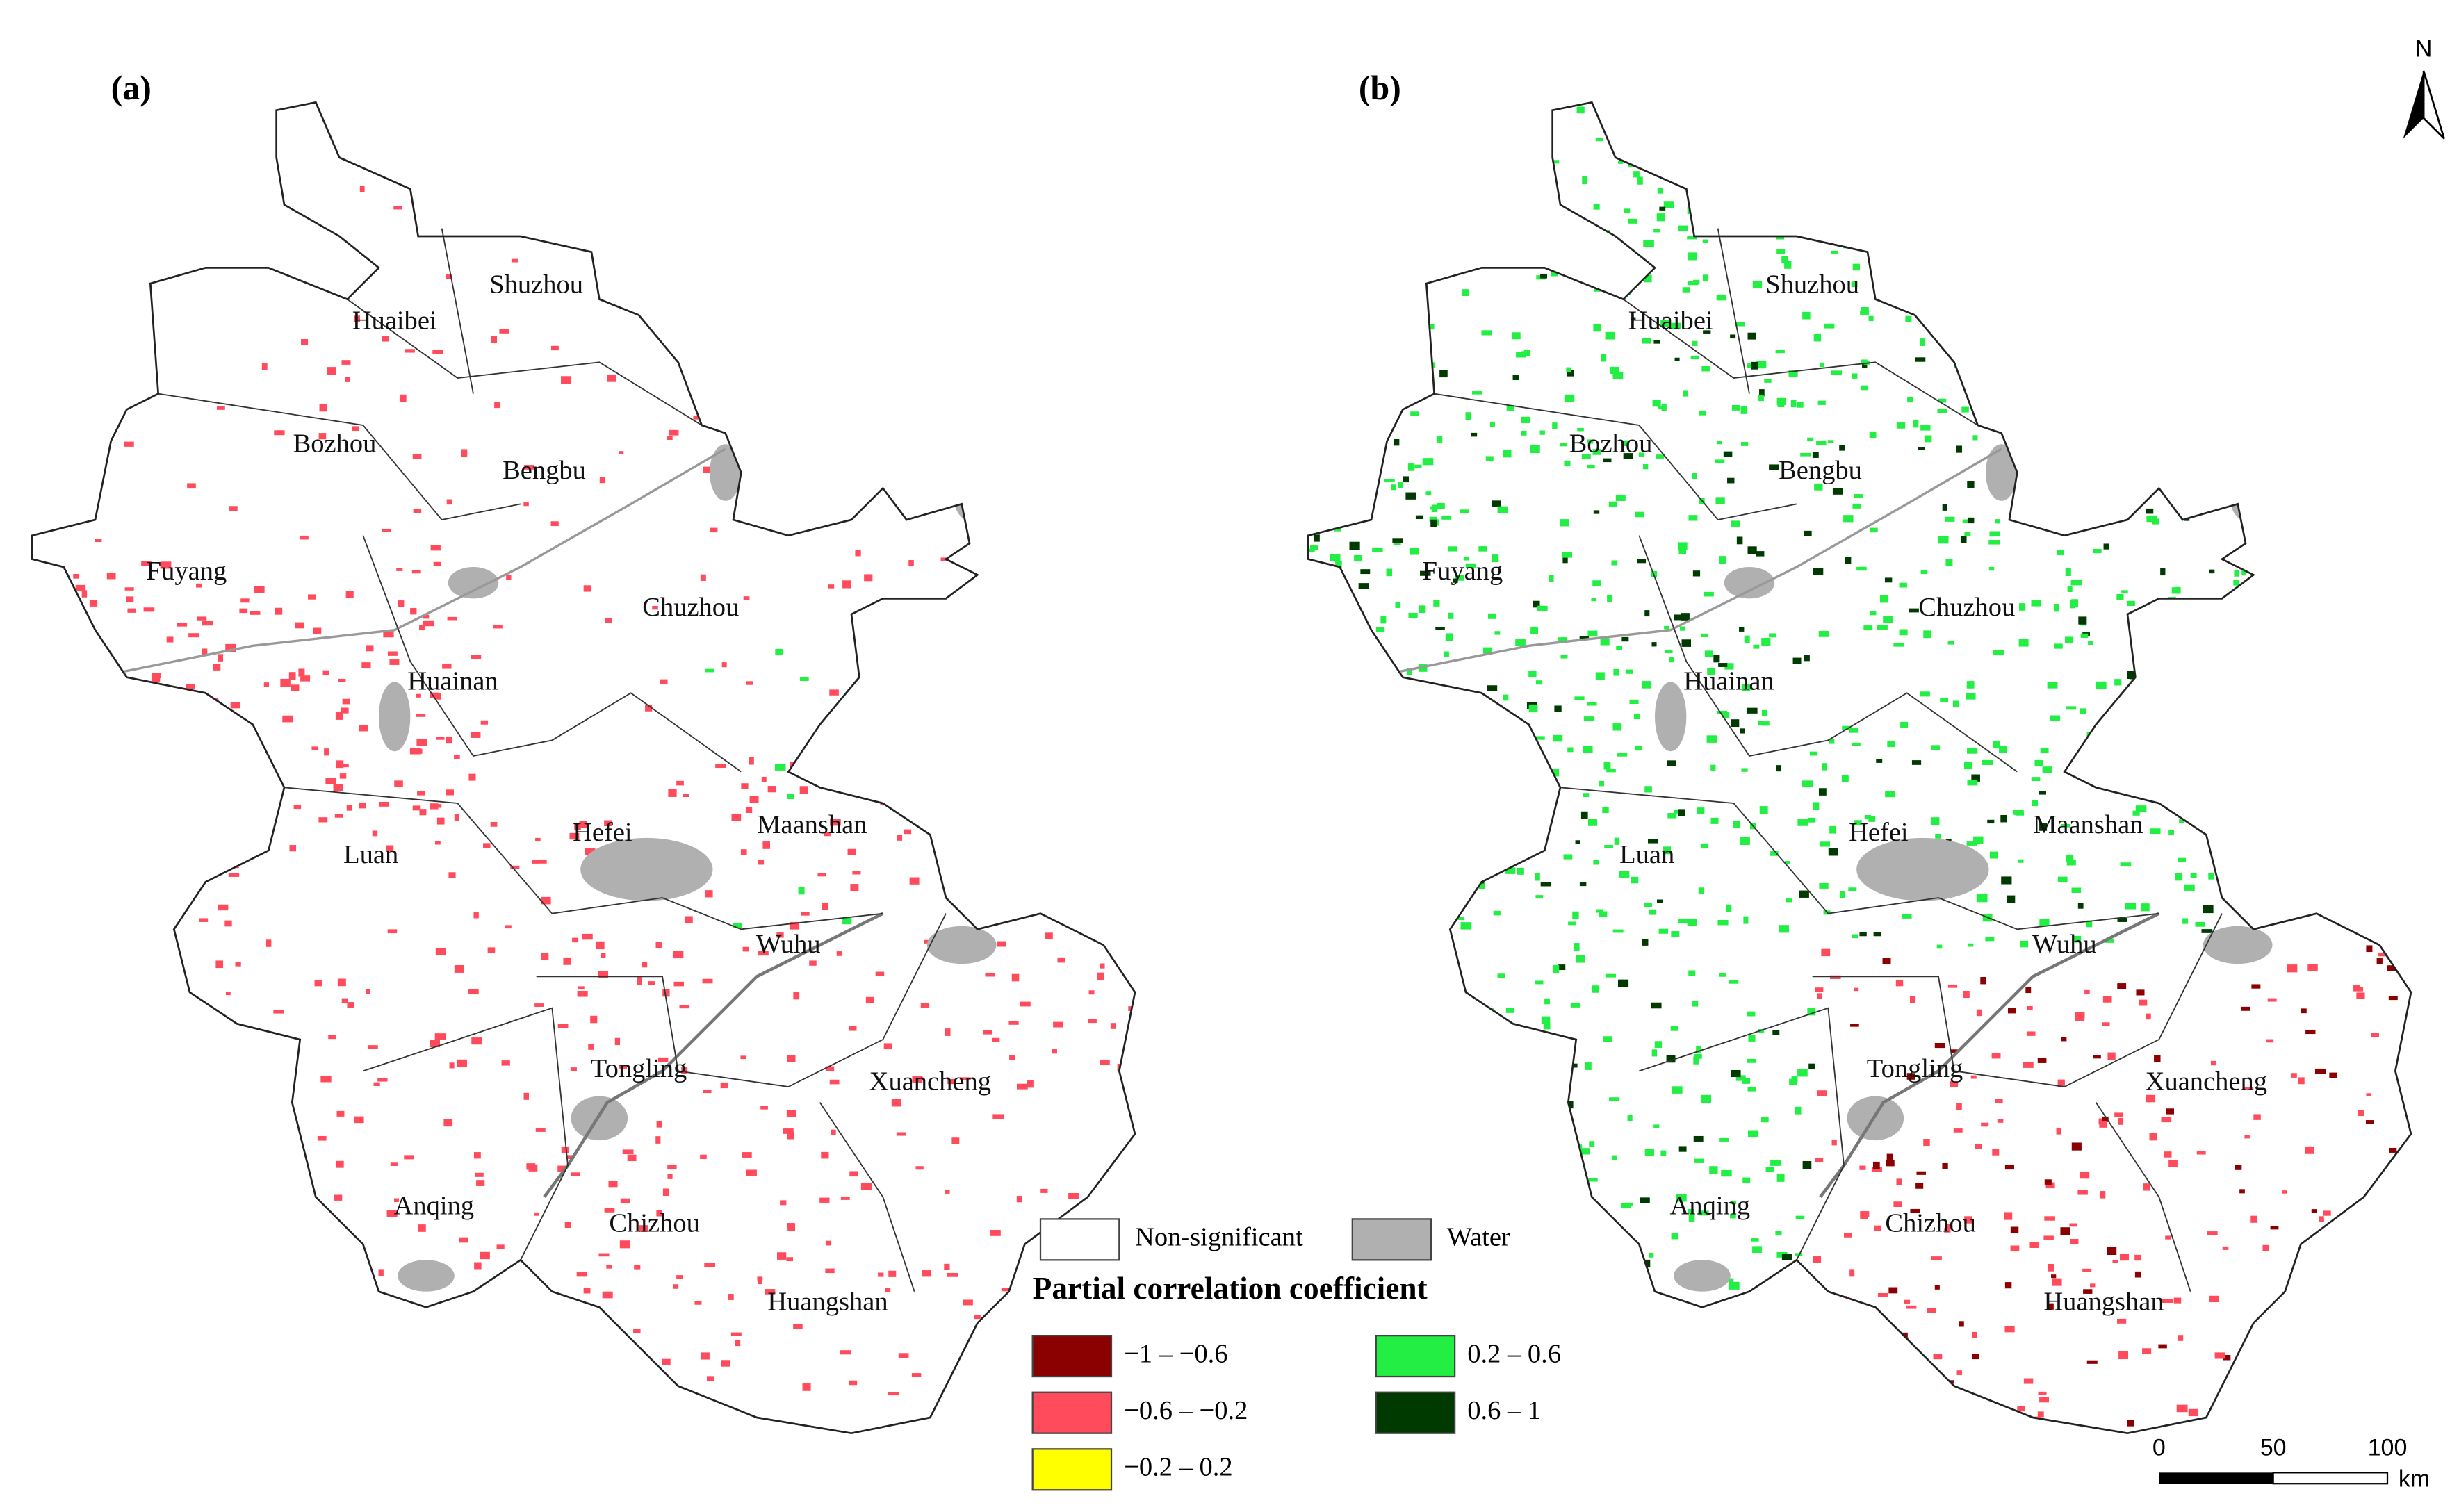 This screenshot has height=1512, width=2459. What do you see at coordinates (2002, 472) in the screenshot?
I see `water-body` at bounding box center [2002, 472].